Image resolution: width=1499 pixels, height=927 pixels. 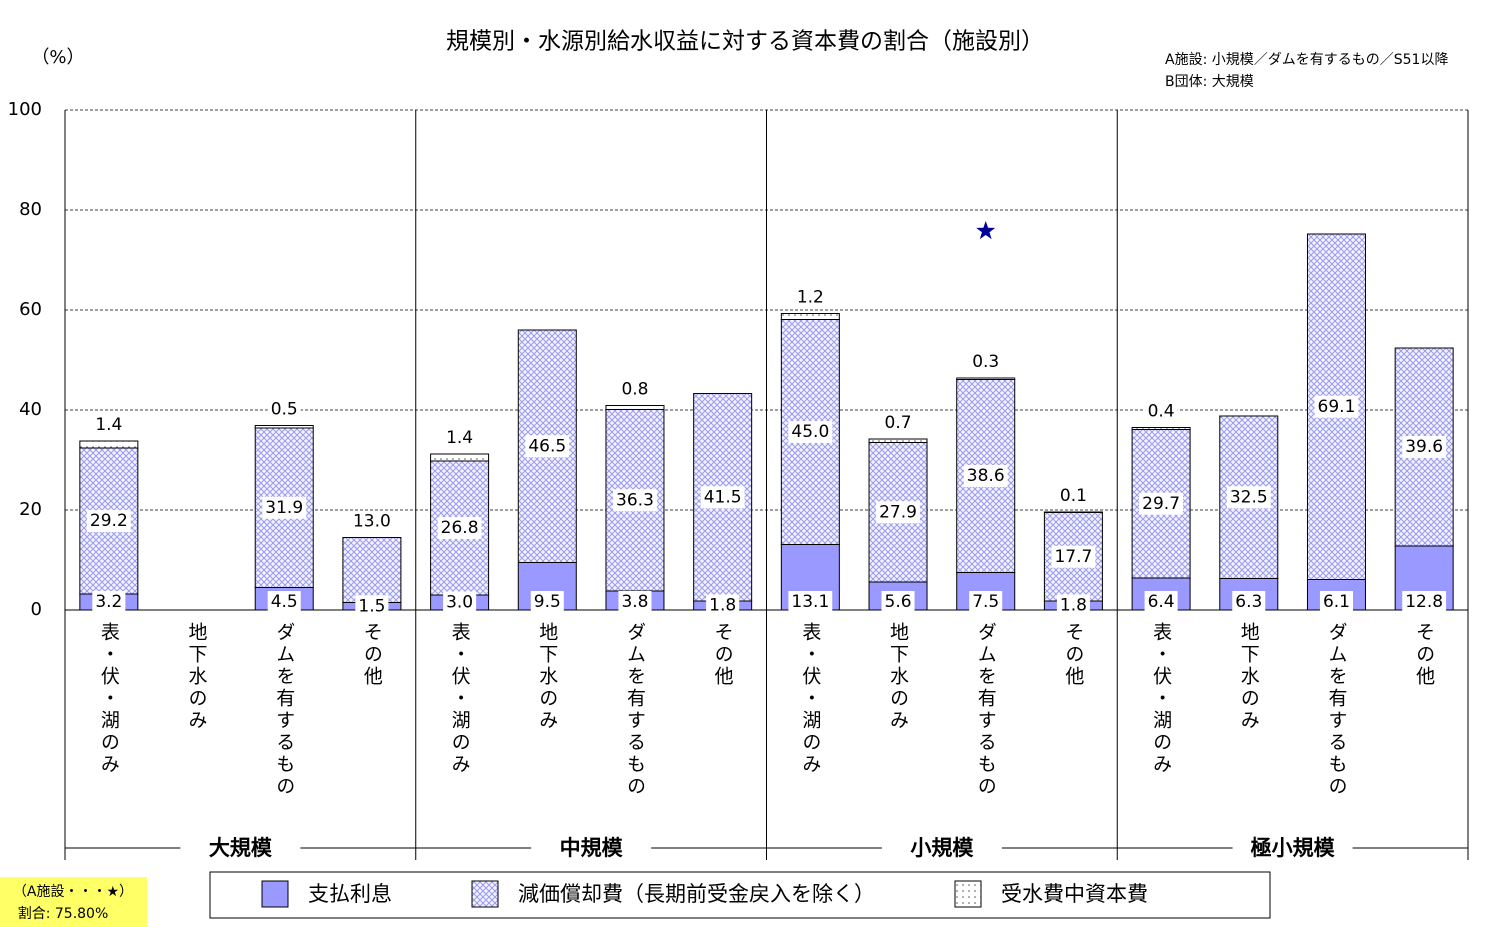 I want to click on y-tick-label: 60, so click(x=30, y=309).